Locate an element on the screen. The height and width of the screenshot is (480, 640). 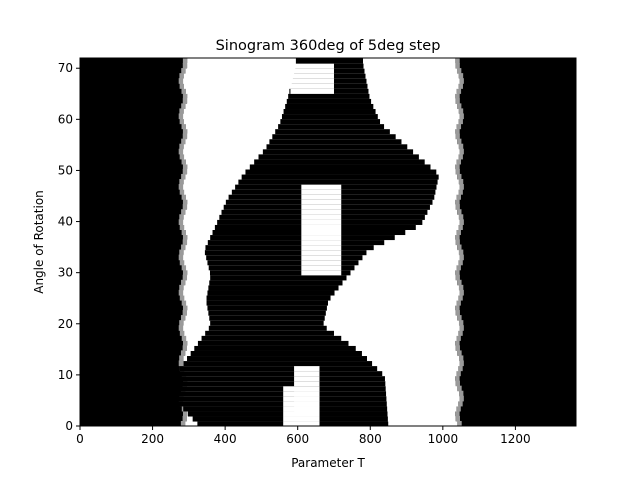
y-tick-label: 0 is located at coordinates (69, 426).